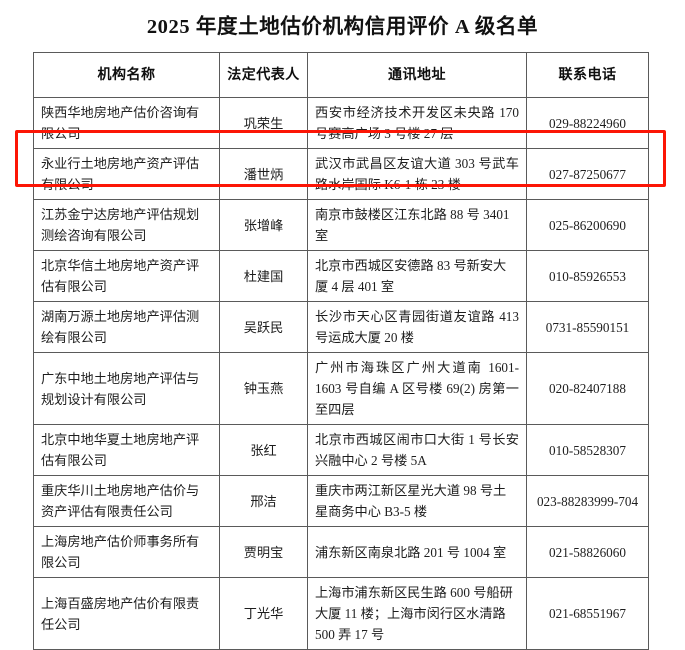  I want to click on cell-address: 重庆市两江新区星光大道 98 号土星商务中心 B3-5 楼, so click(417, 501).